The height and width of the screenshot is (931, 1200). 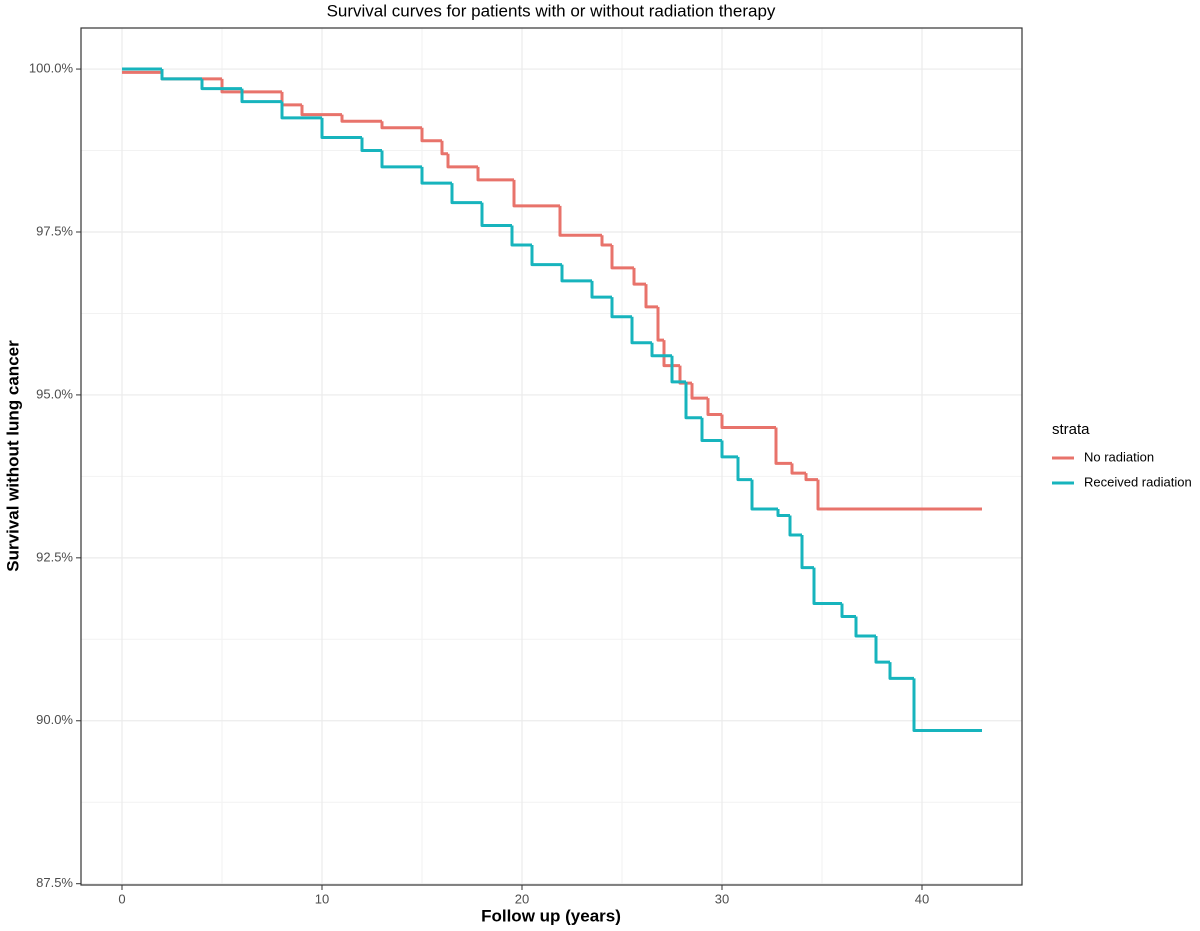 What do you see at coordinates (551, 915) in the screenshot?
I see `x-axis-title: Follow up (years)` at bounding box center [551, 915].